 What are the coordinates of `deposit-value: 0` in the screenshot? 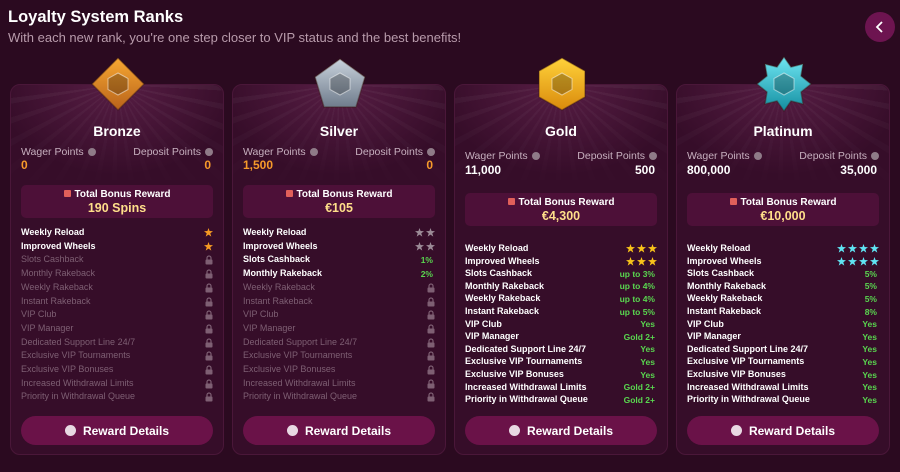 It's located at (207, 165).